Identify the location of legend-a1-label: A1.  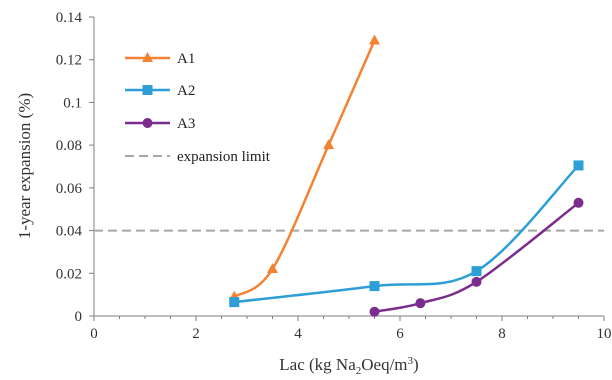
(186, 59).